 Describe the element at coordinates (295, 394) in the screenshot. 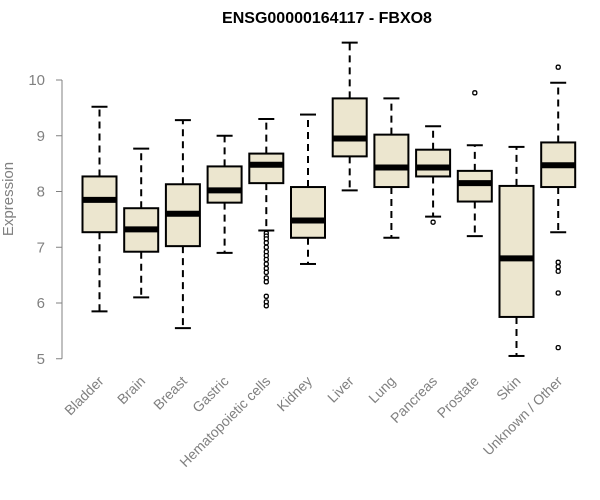

I see `x-tick-label: Kidney` at that location.